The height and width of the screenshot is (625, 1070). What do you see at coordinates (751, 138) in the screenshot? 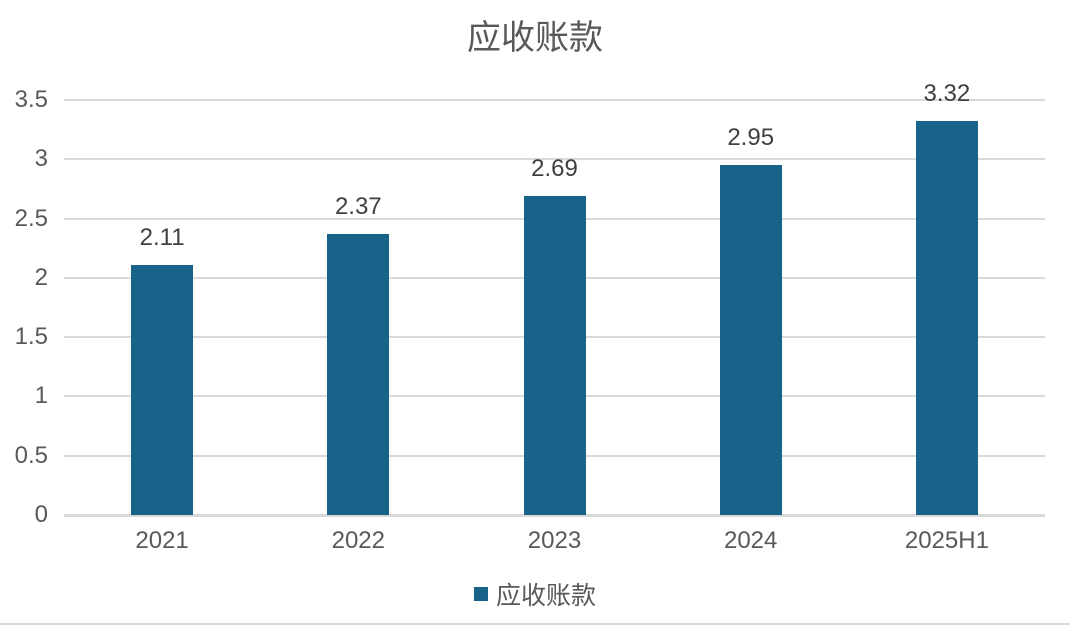
I see `bar-value-label: 2.95` at bounding box center [751, 138].